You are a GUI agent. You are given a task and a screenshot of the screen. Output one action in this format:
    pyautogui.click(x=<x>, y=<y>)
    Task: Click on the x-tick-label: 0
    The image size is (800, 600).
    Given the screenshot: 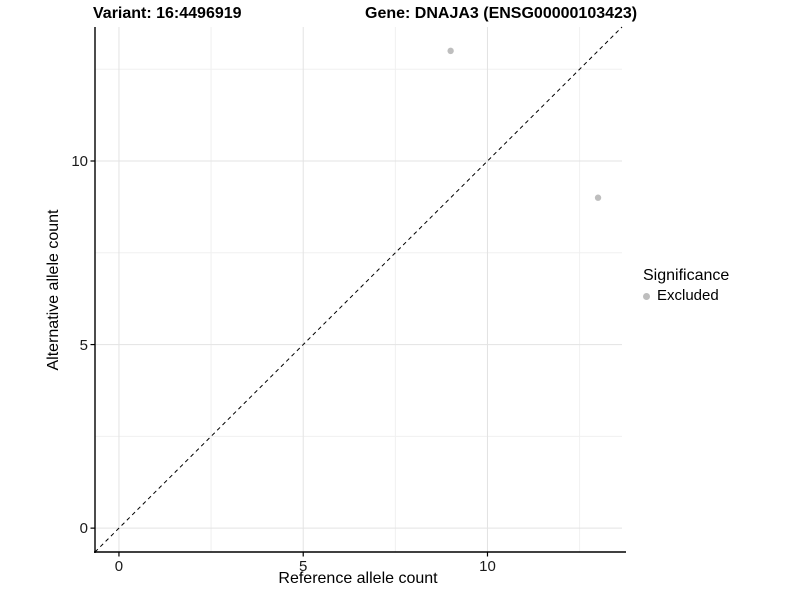 What is the action you would take?
    pyautogui.click(x=119, y=566)
    